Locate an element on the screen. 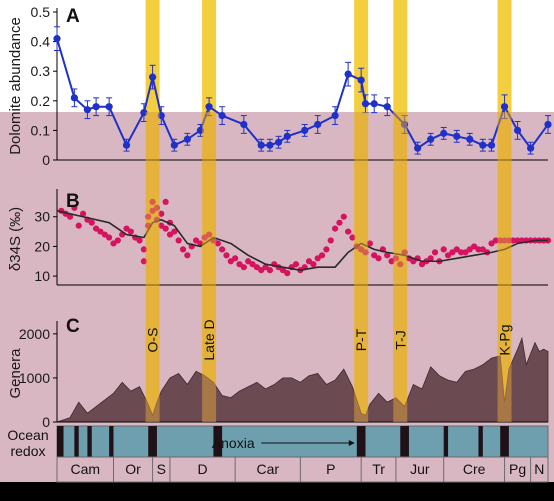 The height and width of the screenshot is (501, 554). redox-label-line-2: redox is located at coordinates (27, 451).